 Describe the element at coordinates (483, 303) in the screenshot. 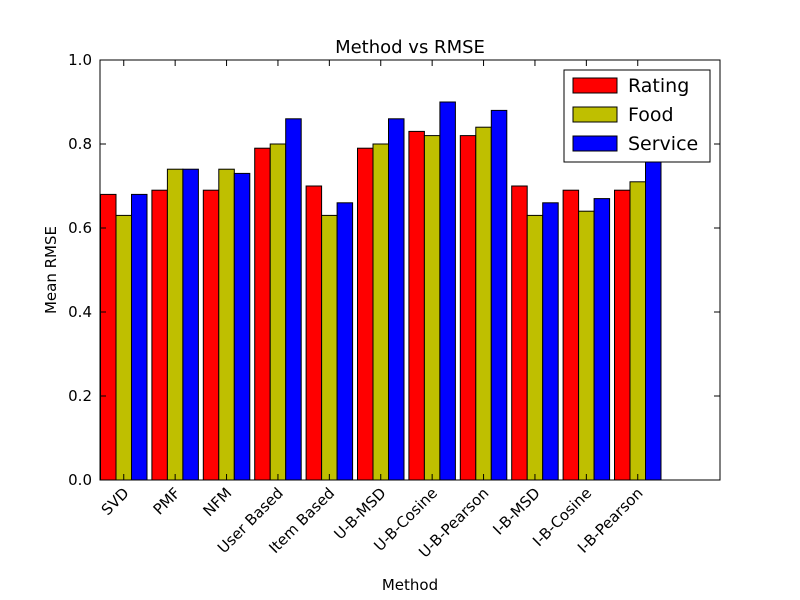

I see `bar-food-u-b-pearson` at that location.